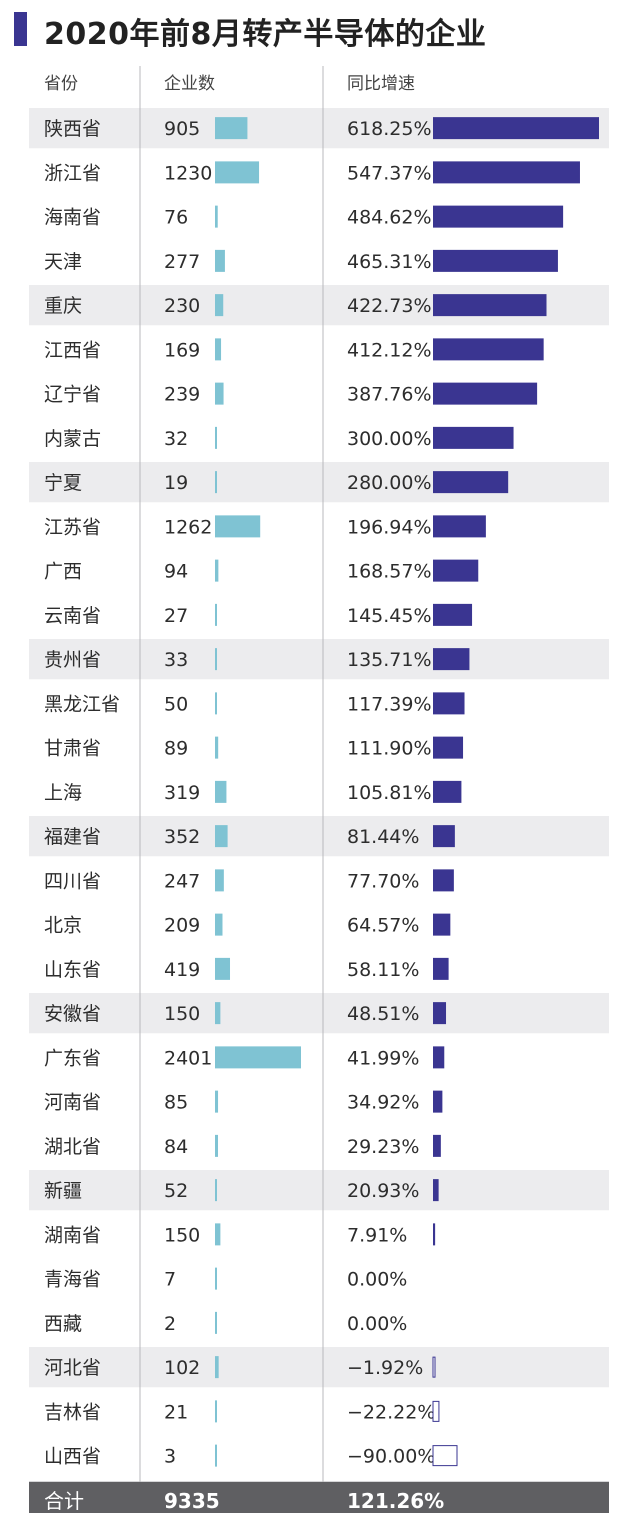  I want to click on count-label: 7, so click(170, 1280).